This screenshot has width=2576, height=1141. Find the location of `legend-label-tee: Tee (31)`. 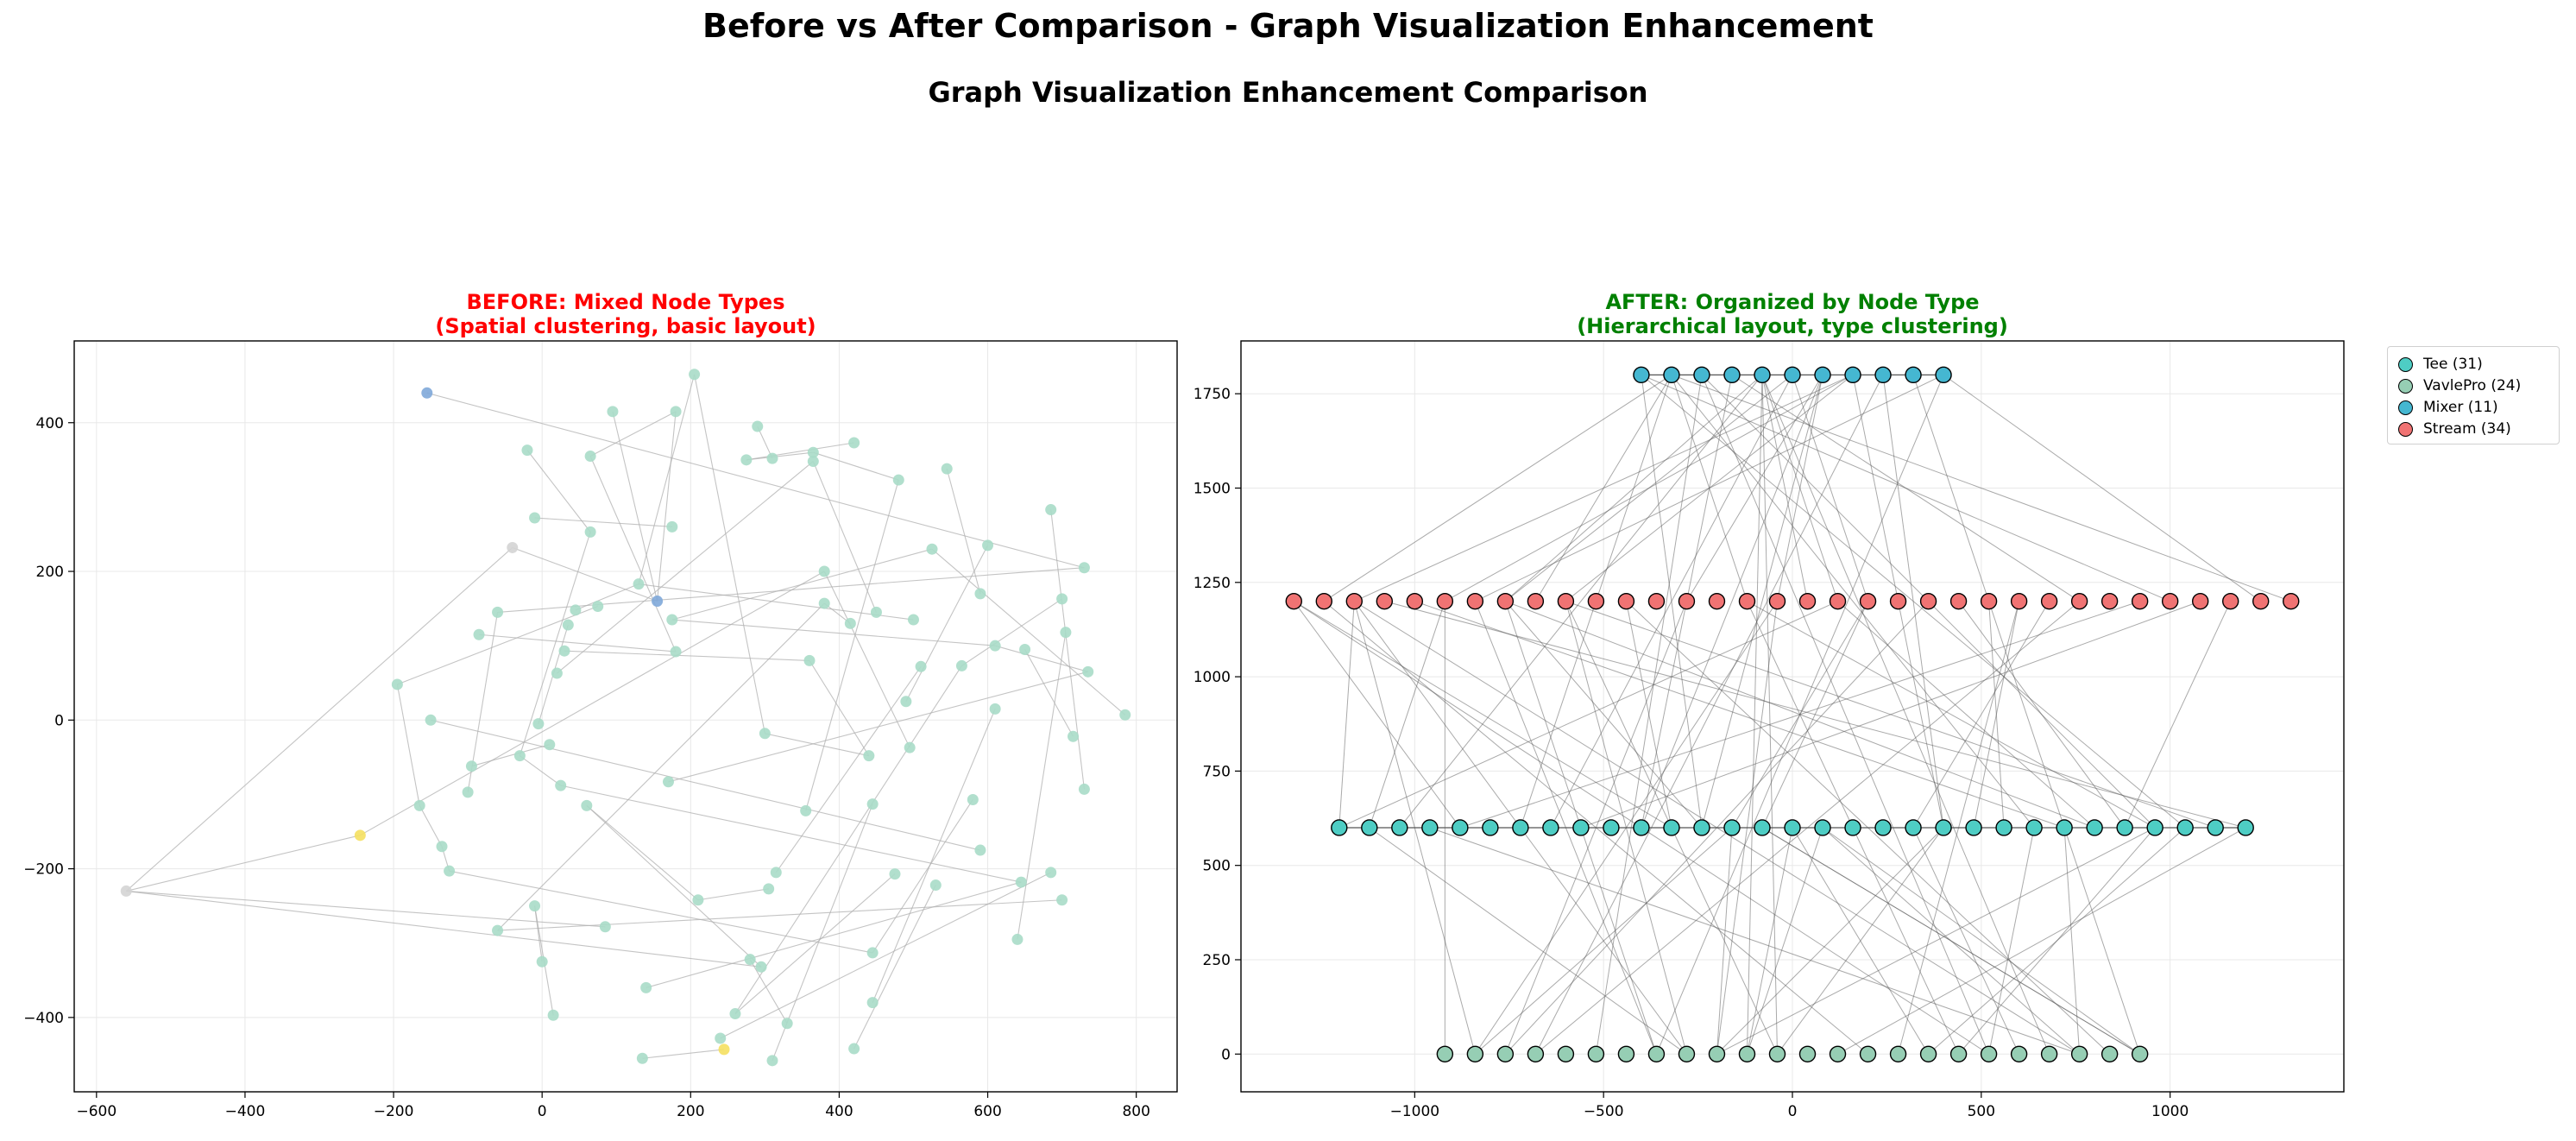

legend-label-tee: Tee (31) is located at coordinates (2453, 365).